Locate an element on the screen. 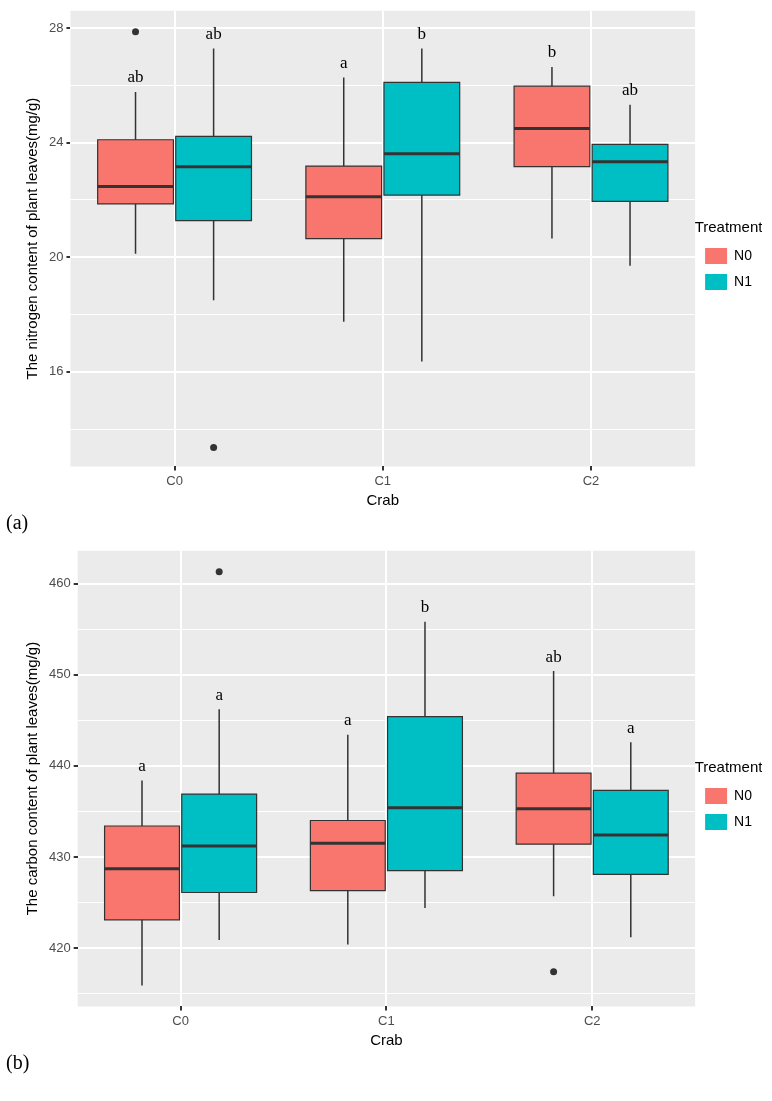  text: (a) is located at coordinates (17, 522).